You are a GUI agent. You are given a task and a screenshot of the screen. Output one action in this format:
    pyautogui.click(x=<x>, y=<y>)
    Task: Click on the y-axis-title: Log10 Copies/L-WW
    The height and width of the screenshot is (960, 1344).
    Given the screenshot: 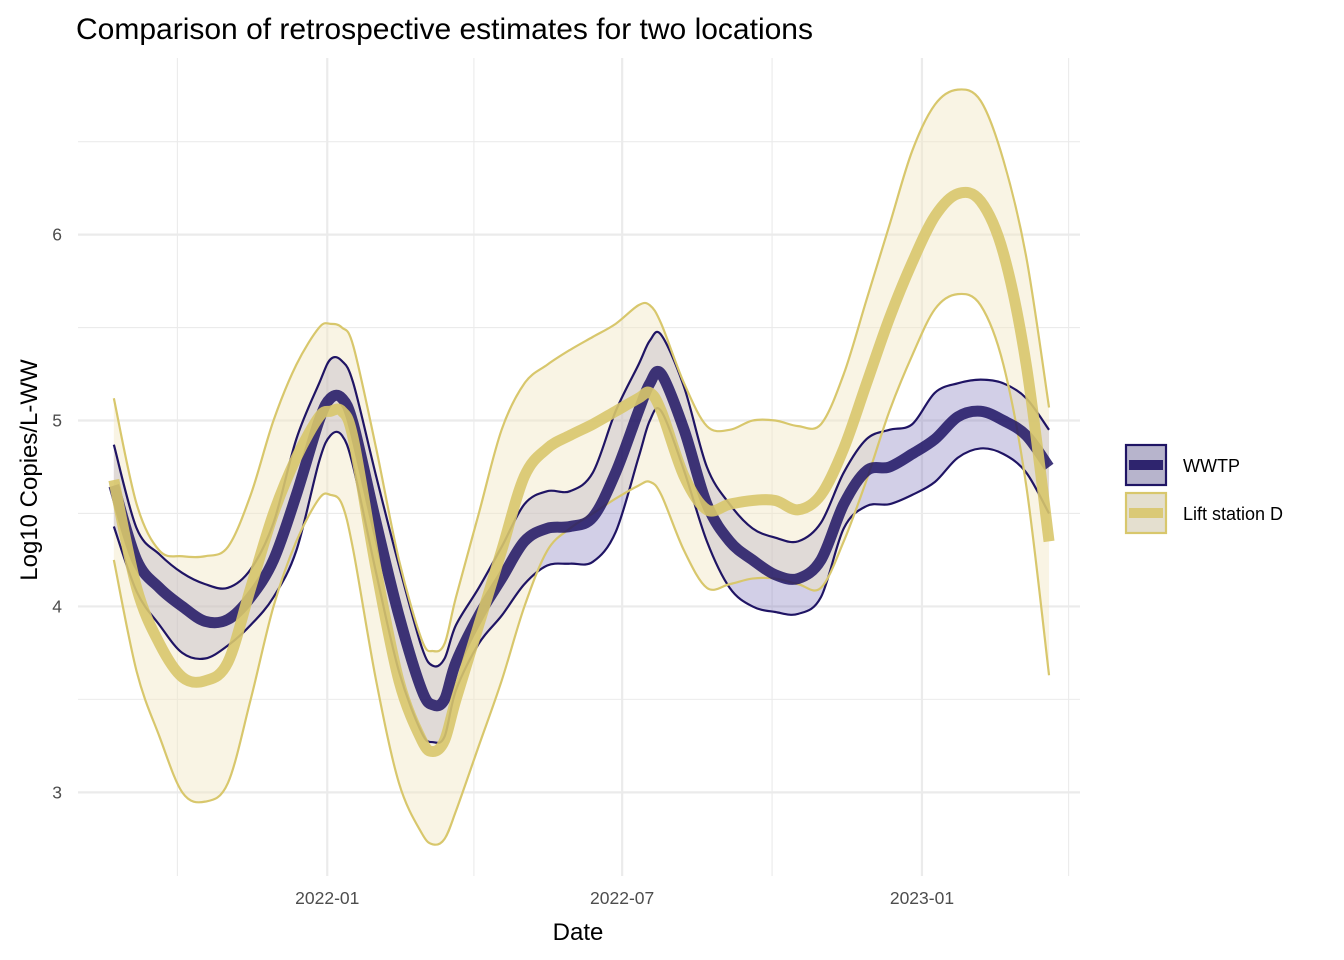 What is the action you would take?
    pyautogui.click(x=29, y=470)
    